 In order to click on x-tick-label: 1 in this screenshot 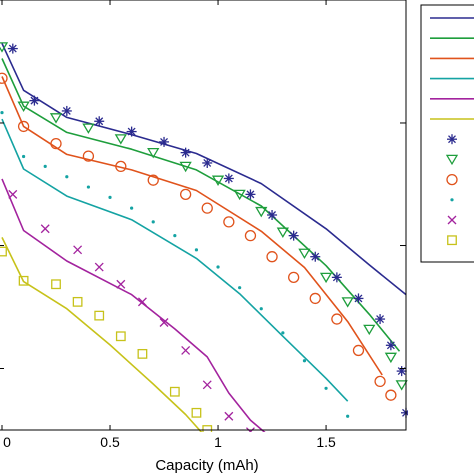, I will do `click(218, 442)`.